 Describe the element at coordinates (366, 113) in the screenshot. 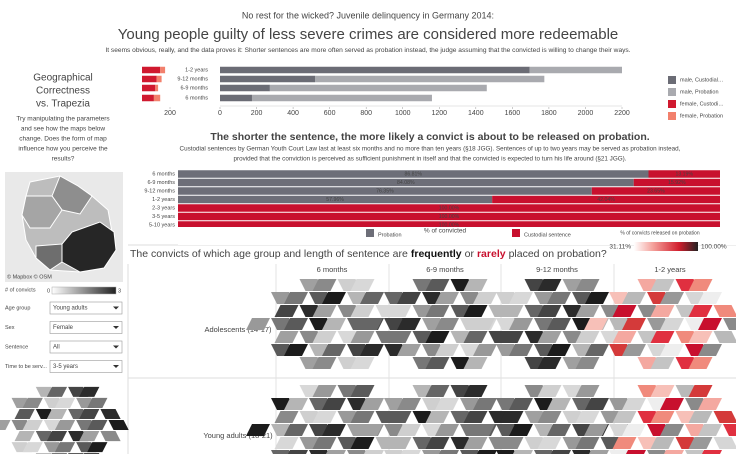

I see `x-tick-label: 800` at that location.